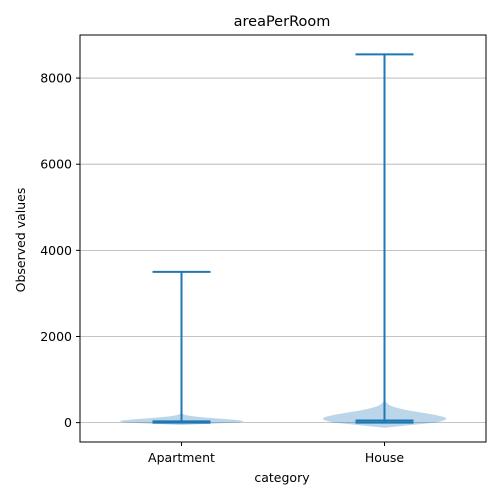 The height and width of the screenshot is (500, 500). What do you see at coordinates (282, 22) in the screenshot?
I see `chart-title: areaPerRoom` at bounding box center [282, 22].